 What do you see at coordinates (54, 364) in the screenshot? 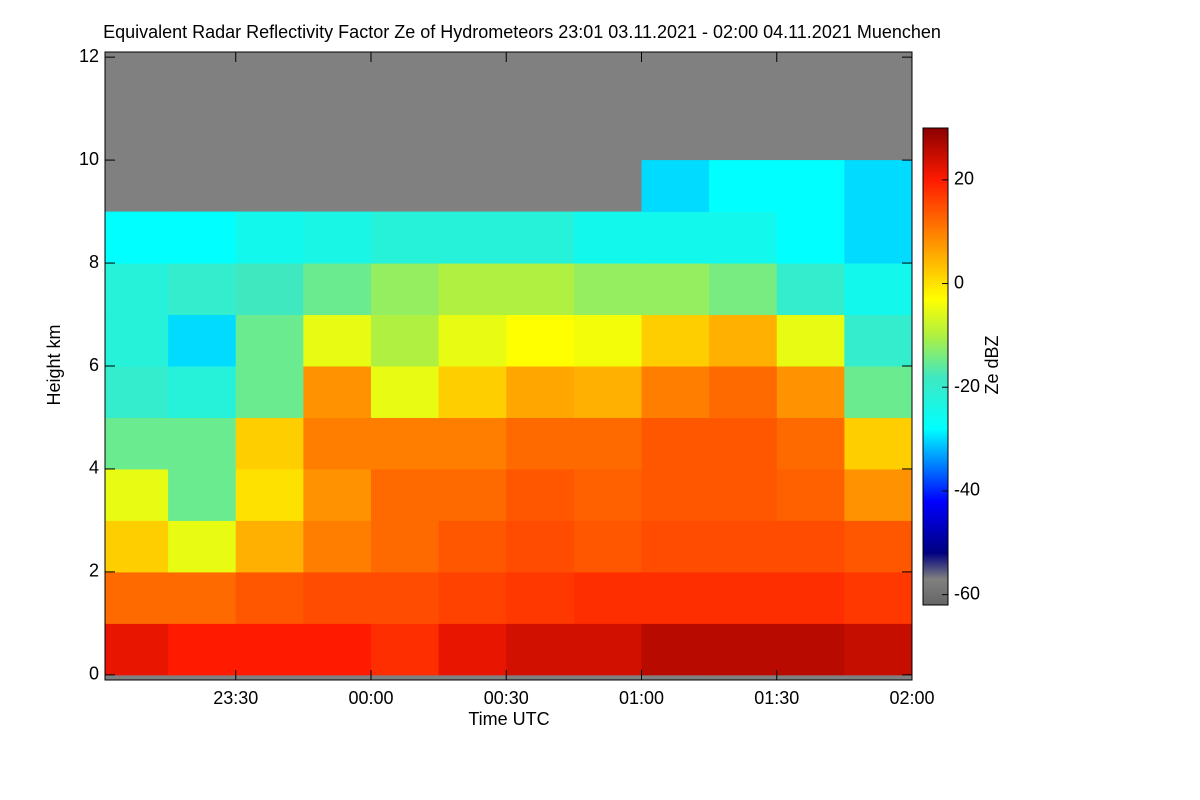
I see `y-axis-label: Height km` at bounding box center [54, 364].